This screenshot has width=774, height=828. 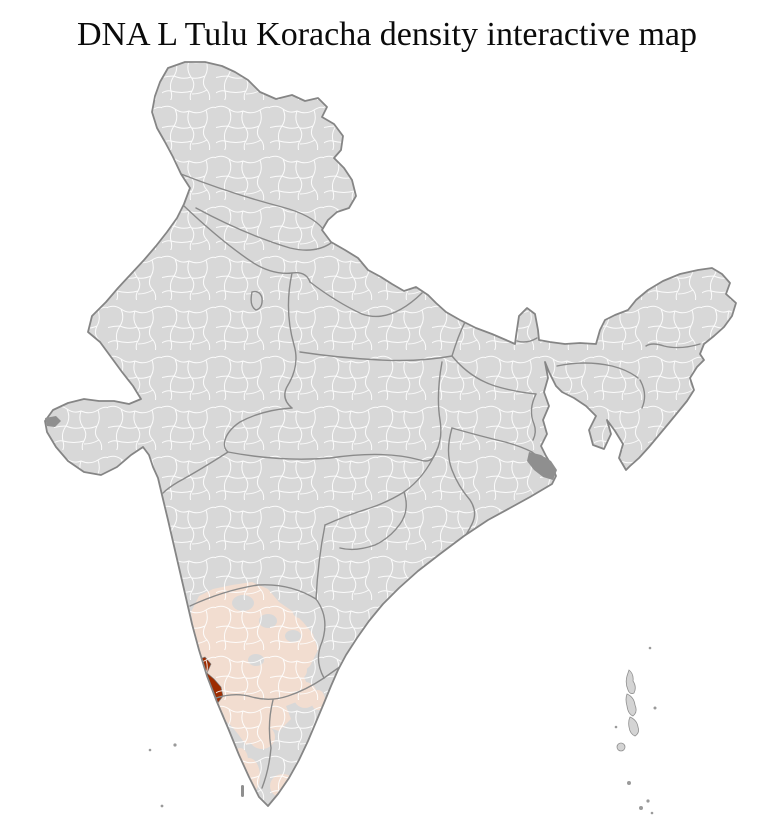 What do you see at coordinates (242, 791) in the screenshot?
I see `kerala-backwater` at bounding box center [242, 791].